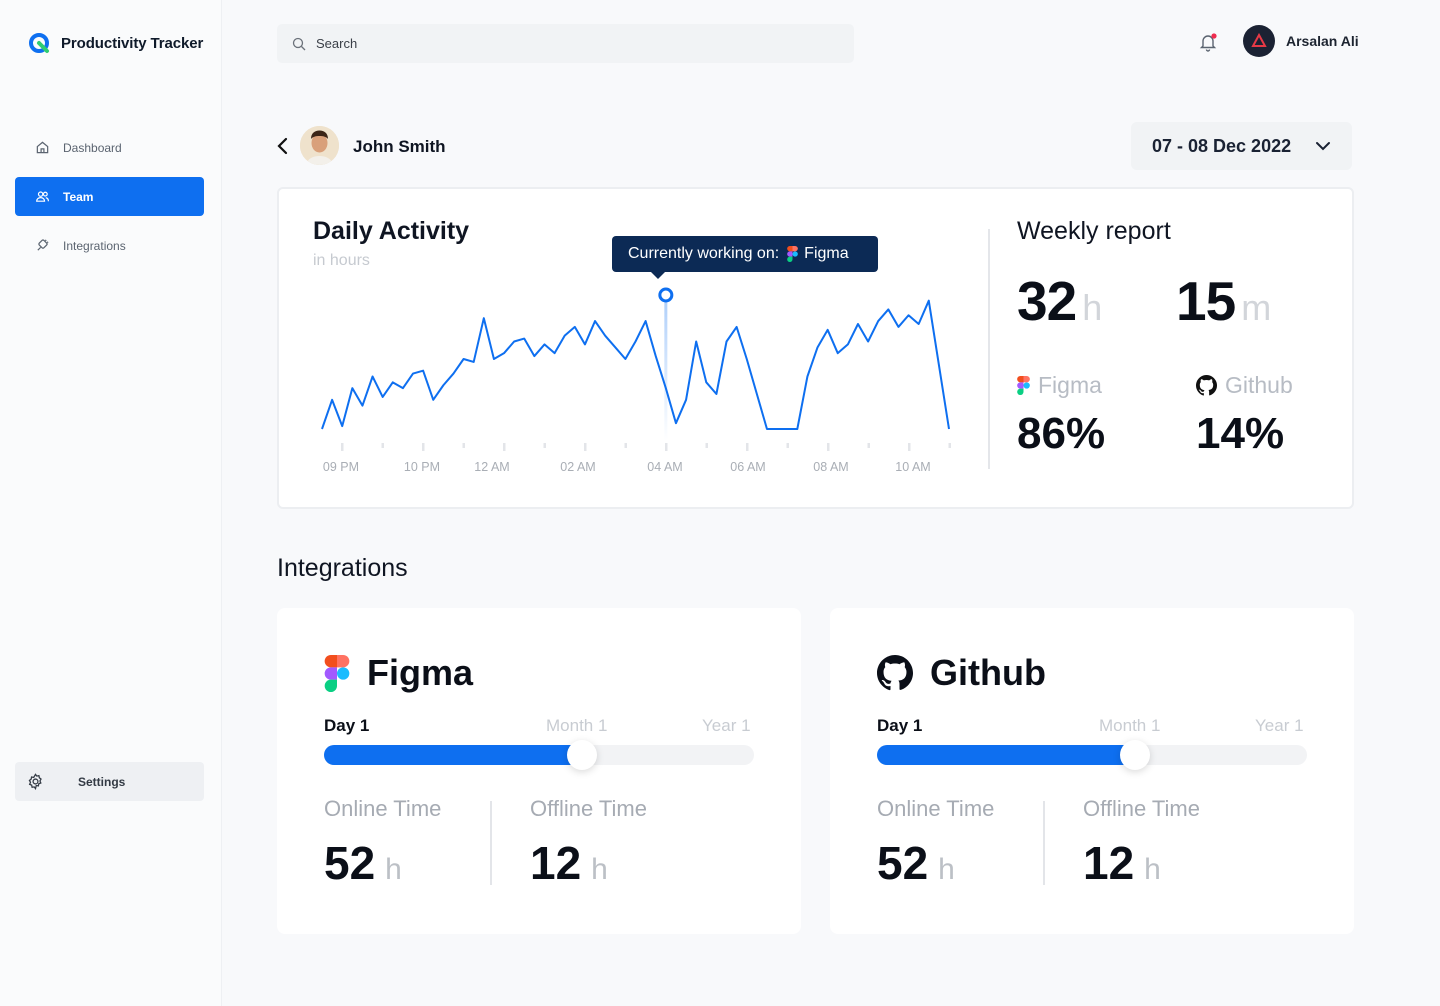  Describe the element at coordinates (1141, 808) in the screenshot. I see `offline-time-label: Offline Time` at that location.